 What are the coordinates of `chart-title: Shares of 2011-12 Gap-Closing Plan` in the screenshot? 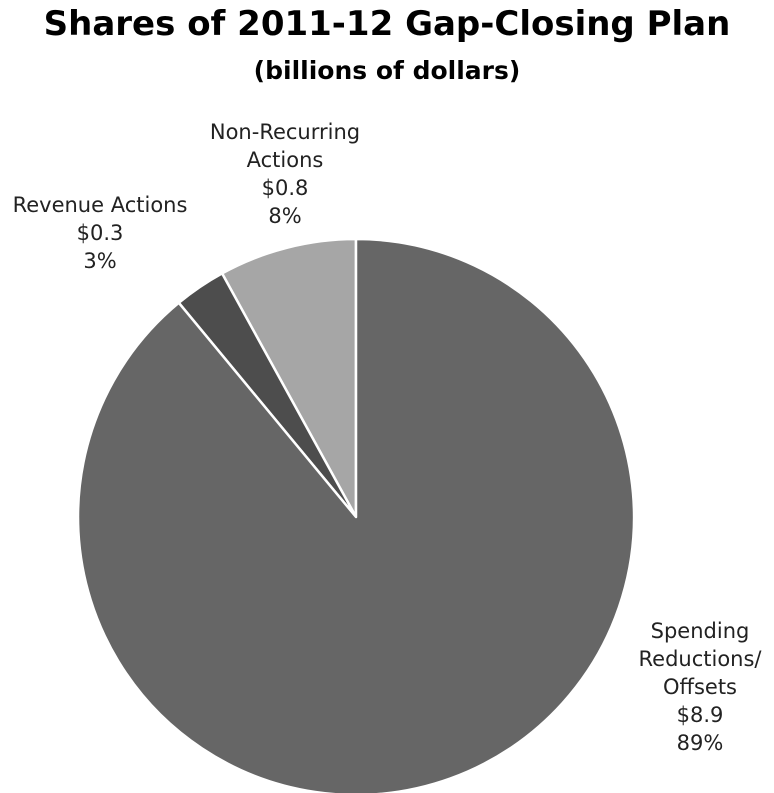 It's located at (387, 24).